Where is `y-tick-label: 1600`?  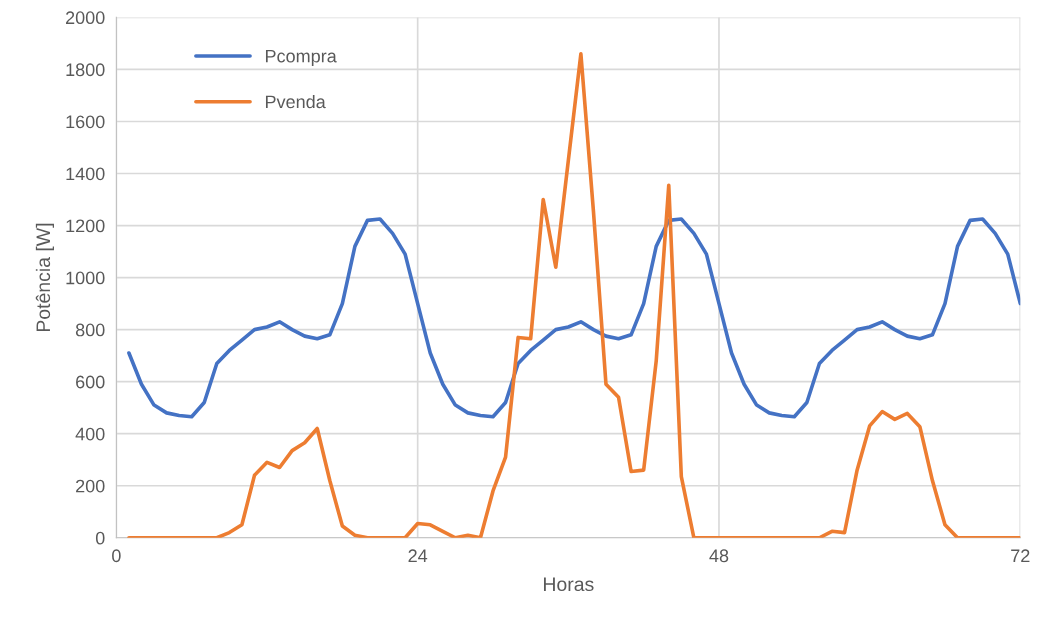 y-tick-label: 1600 is located at coordinates (85, 122).